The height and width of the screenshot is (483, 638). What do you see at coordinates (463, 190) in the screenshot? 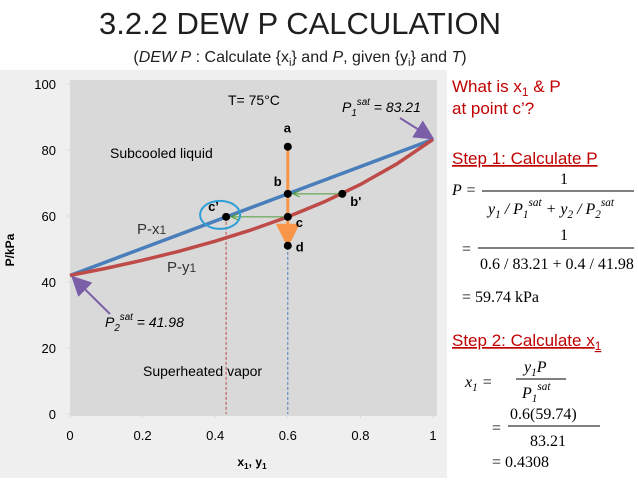
I see `equation: P =` at bounding box center [463, 190].